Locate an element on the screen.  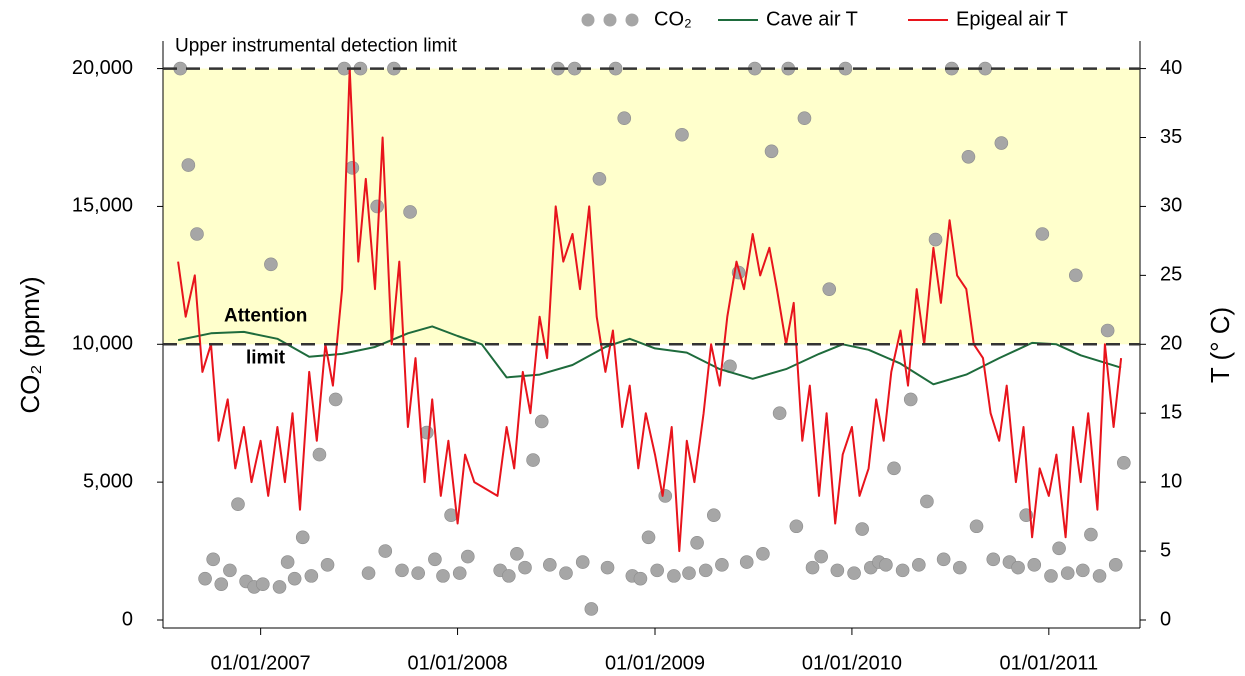
x-tick-label: 01/01/2010 is located at coordinates (852, 663).